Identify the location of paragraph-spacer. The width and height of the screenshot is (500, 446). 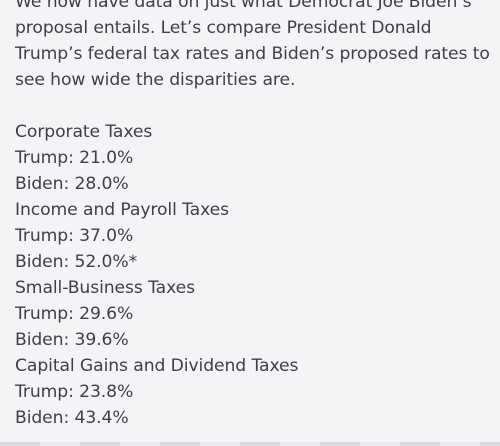
(254, 106).